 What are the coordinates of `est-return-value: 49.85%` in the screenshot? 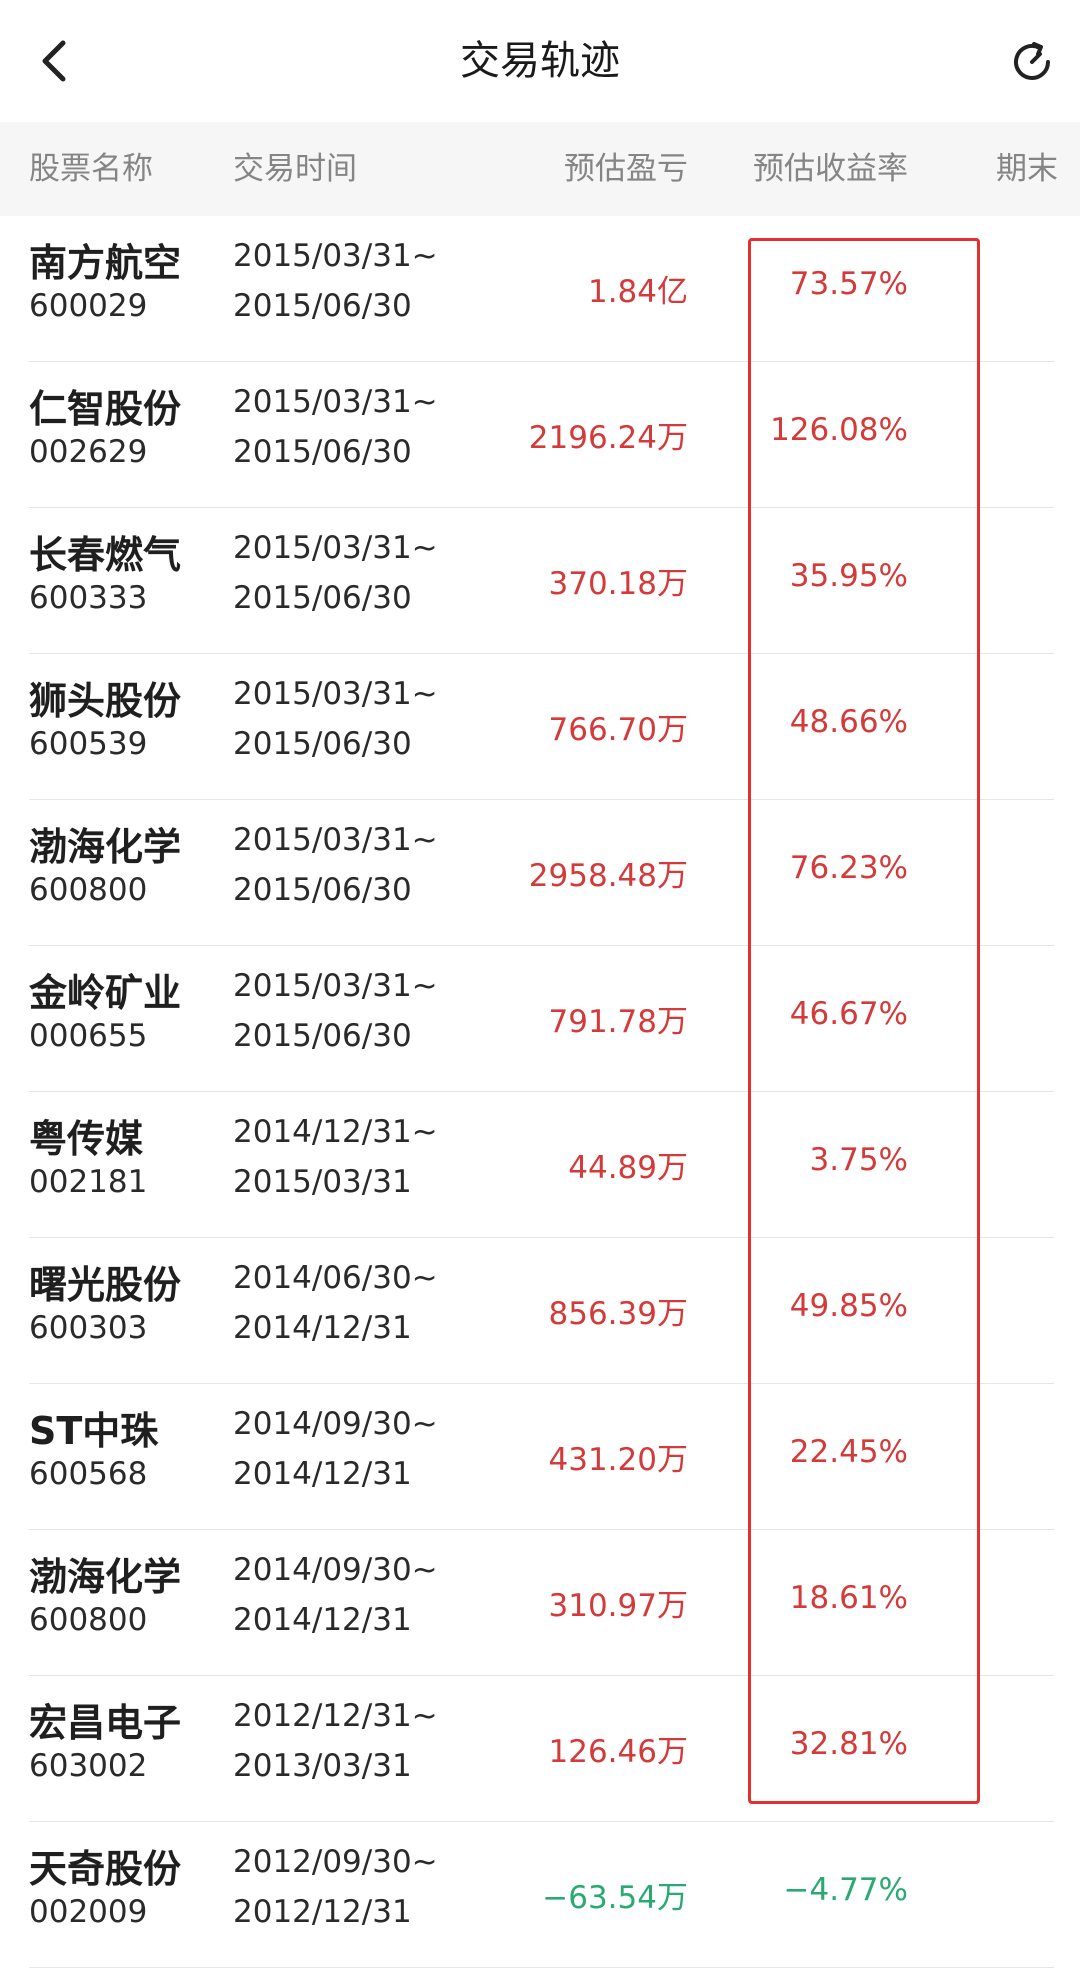 It's located at (848, 1306).